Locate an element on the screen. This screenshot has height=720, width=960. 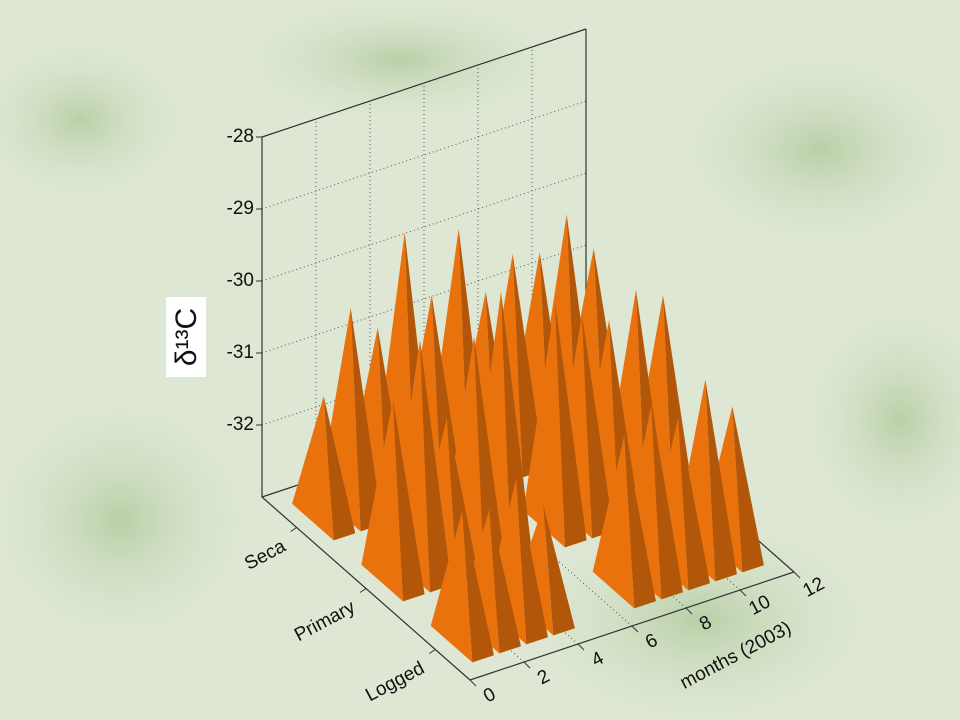
z-axis-label: δ¹³C is located at coordinates (186, 337).